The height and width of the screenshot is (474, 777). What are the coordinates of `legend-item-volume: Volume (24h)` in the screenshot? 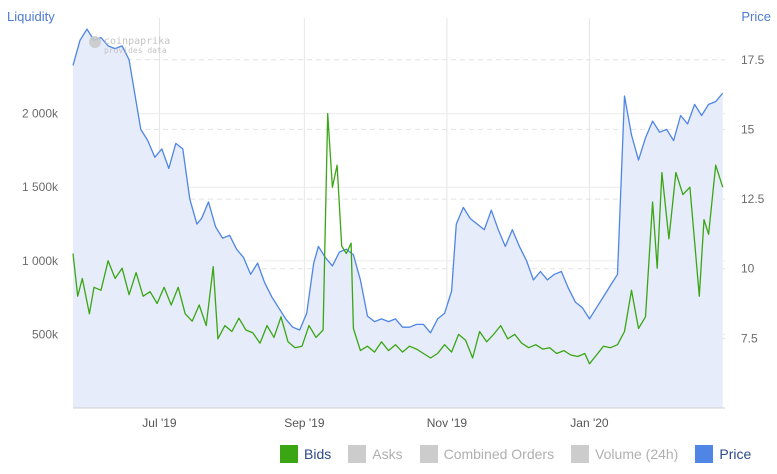 It's located at (624, 454).